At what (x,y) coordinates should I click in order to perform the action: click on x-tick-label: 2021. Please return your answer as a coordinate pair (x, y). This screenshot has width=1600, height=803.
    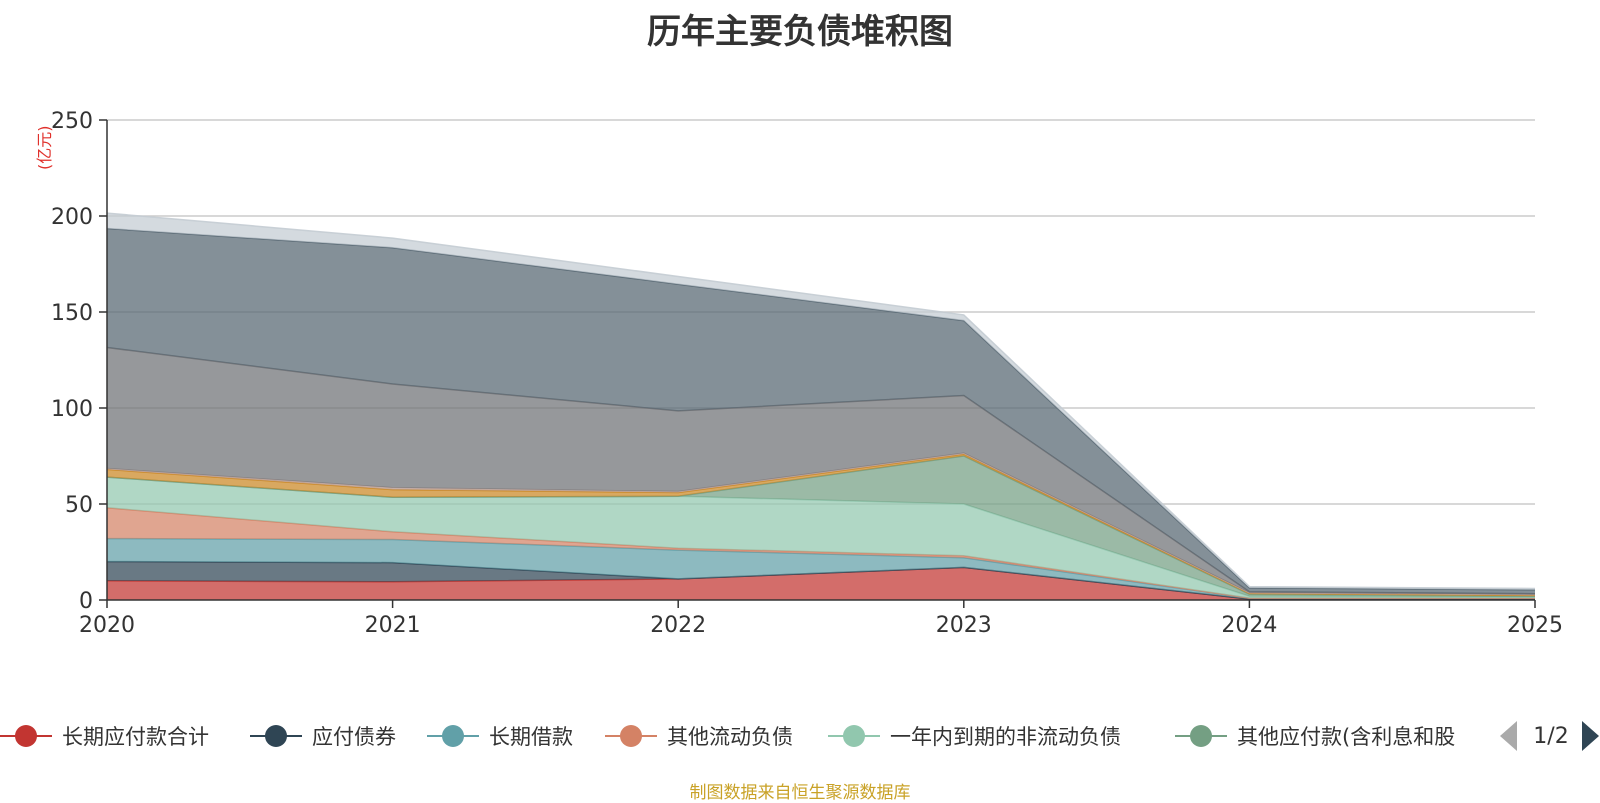
    Looking at the image, I should click on (393, 625).